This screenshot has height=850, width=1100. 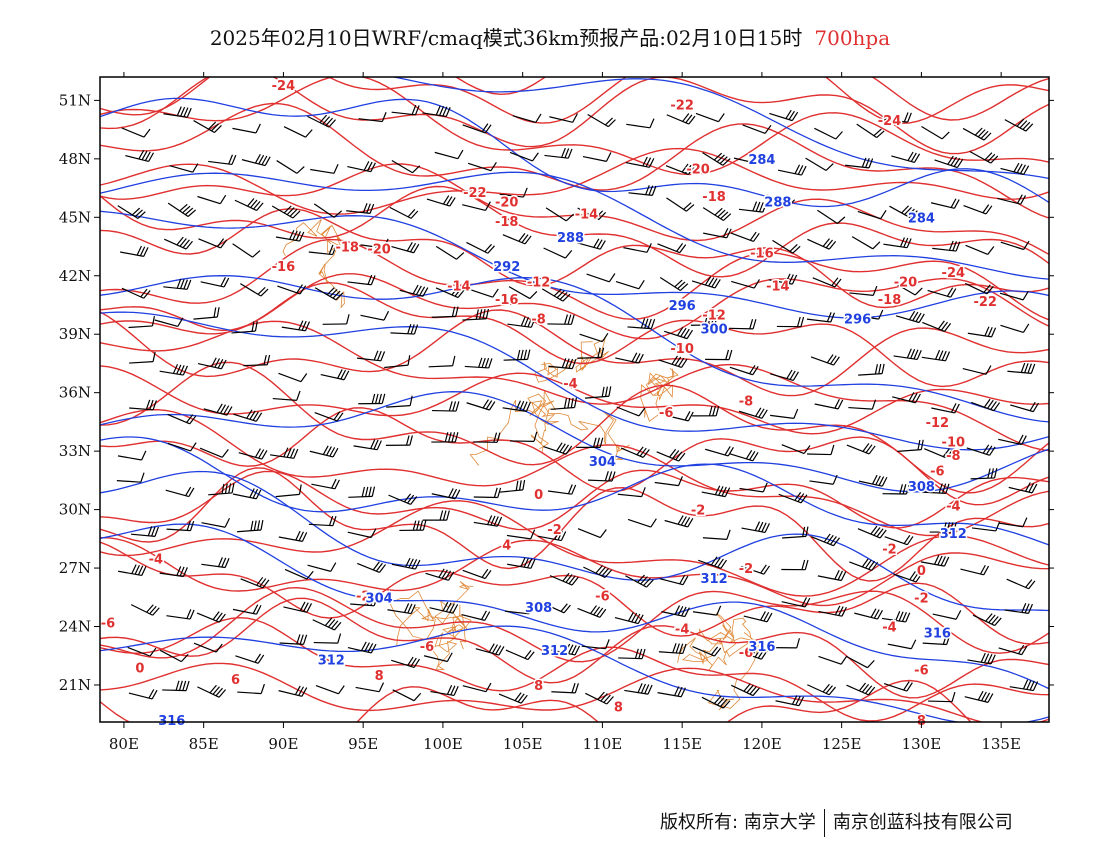 I want to click on height-contour, so click(x=574, y=491).